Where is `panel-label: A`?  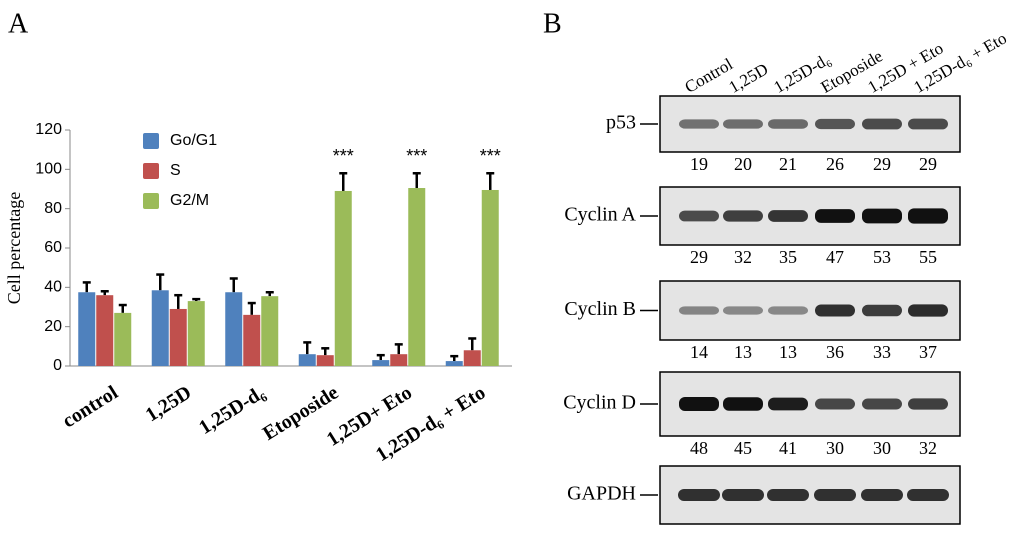 panel-label: A is located at coordinates (18, 23).